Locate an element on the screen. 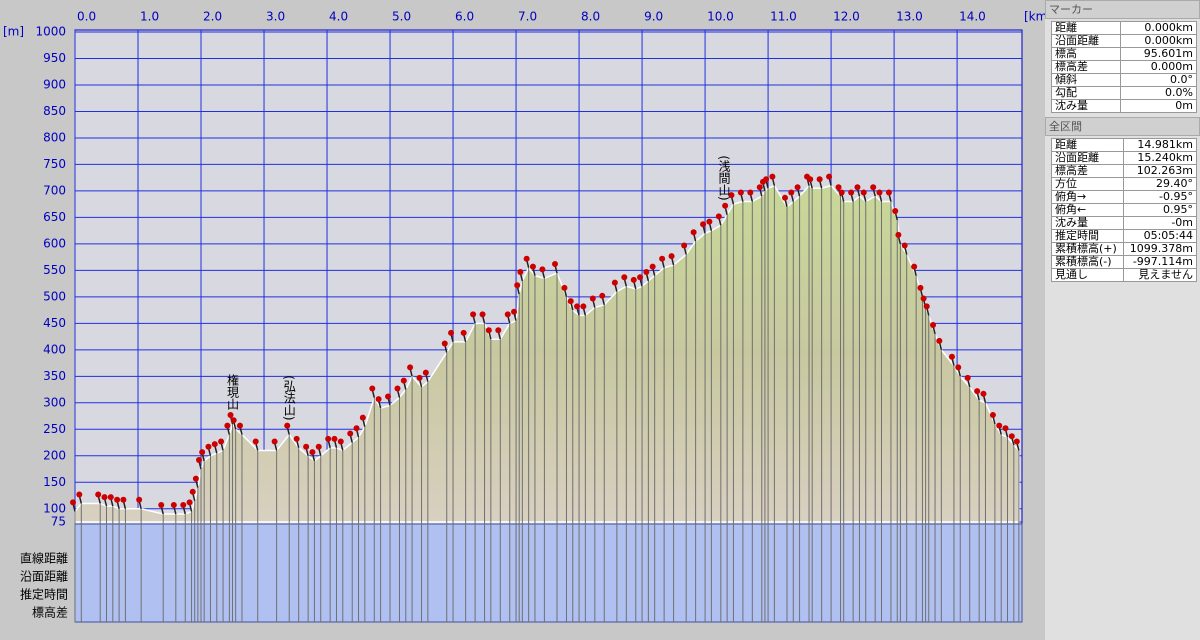  y-tick-label: 800 is located at coordinates (54, 137).